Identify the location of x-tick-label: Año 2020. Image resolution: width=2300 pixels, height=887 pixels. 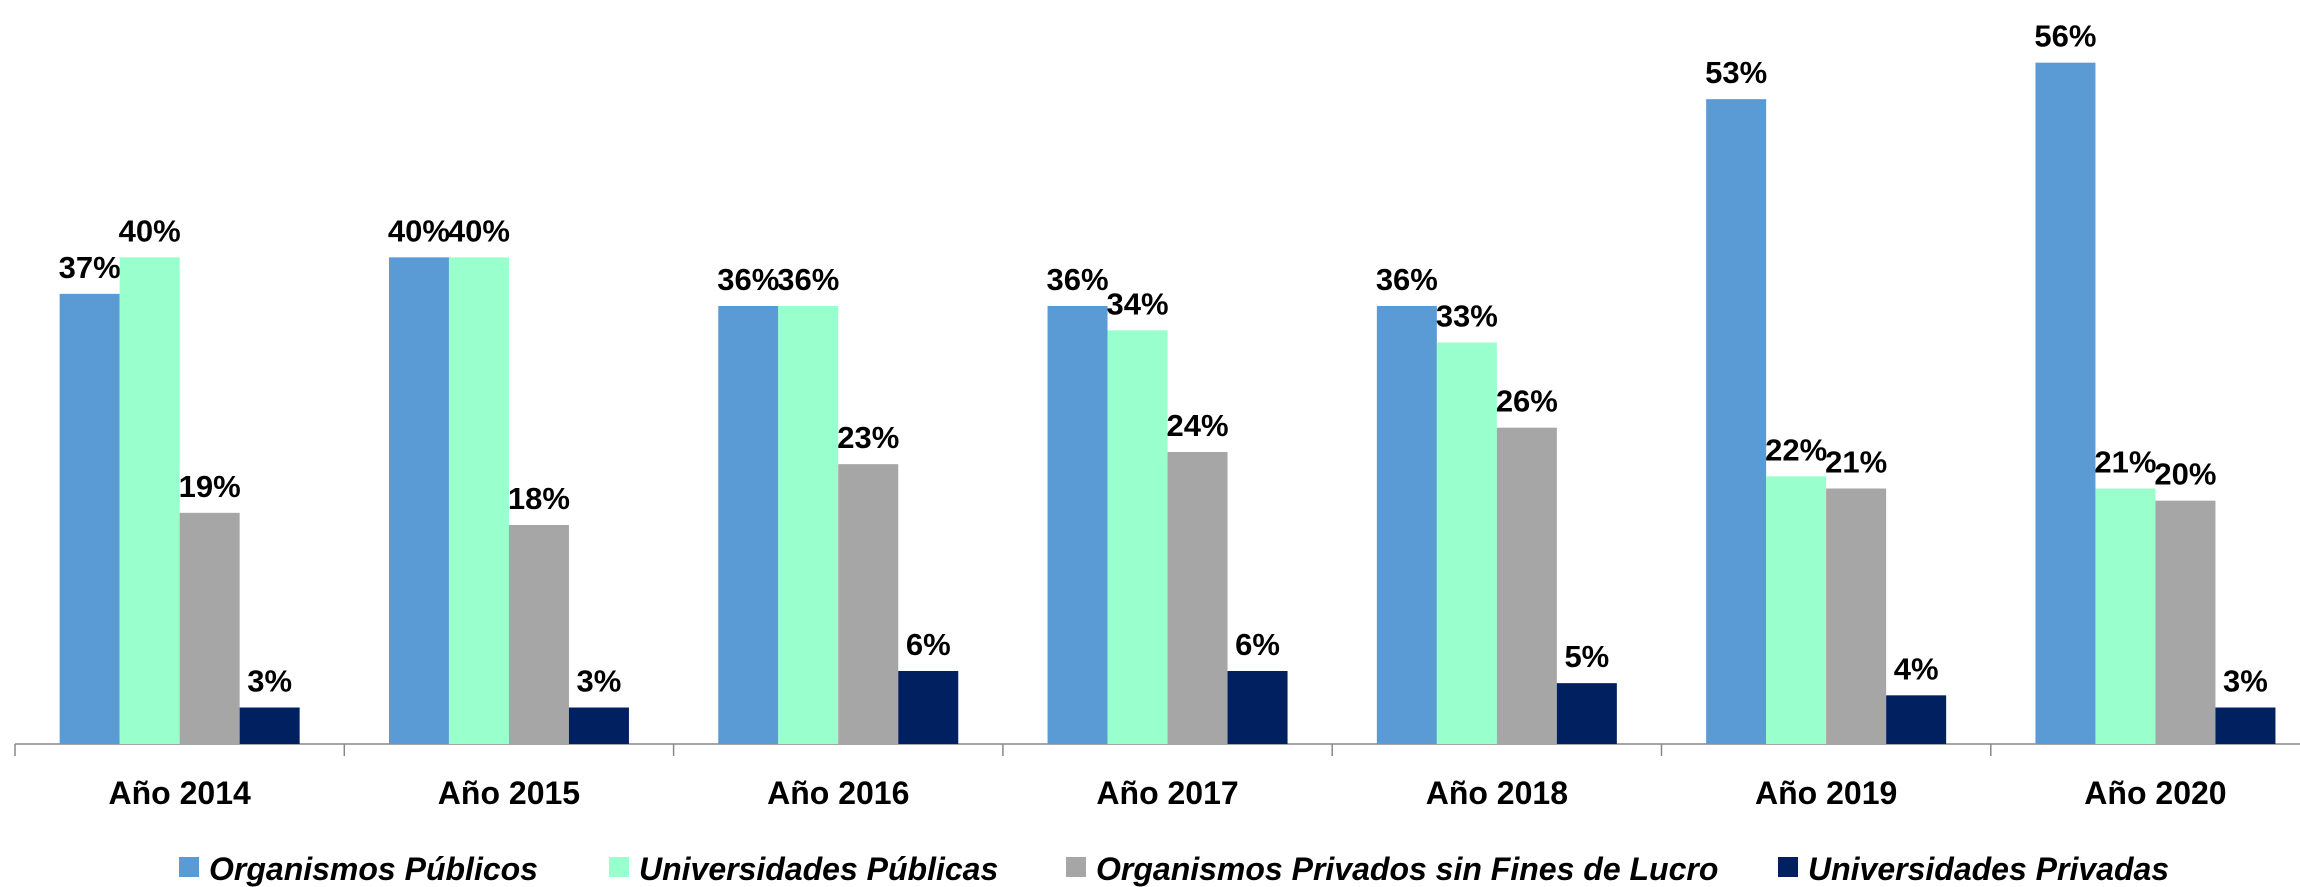
(2155, 793).